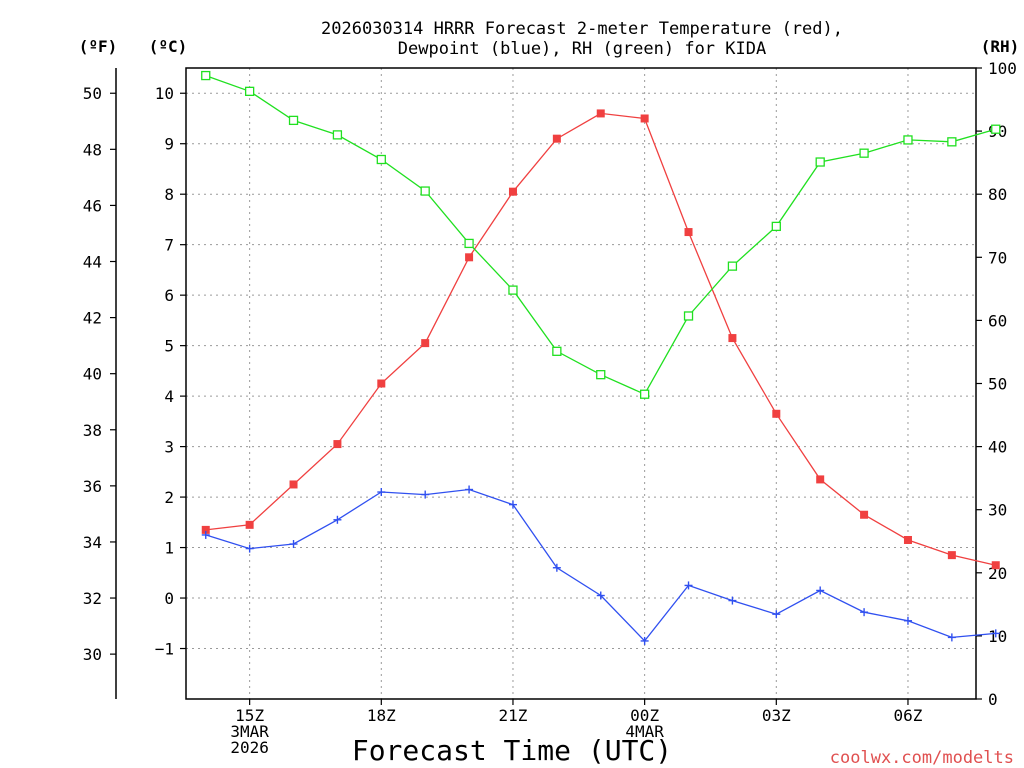 Image resolution: width=1024 pixels, height=768 pixels. I want to click on celsius-unit-label: (ºC), so click(168, 46).